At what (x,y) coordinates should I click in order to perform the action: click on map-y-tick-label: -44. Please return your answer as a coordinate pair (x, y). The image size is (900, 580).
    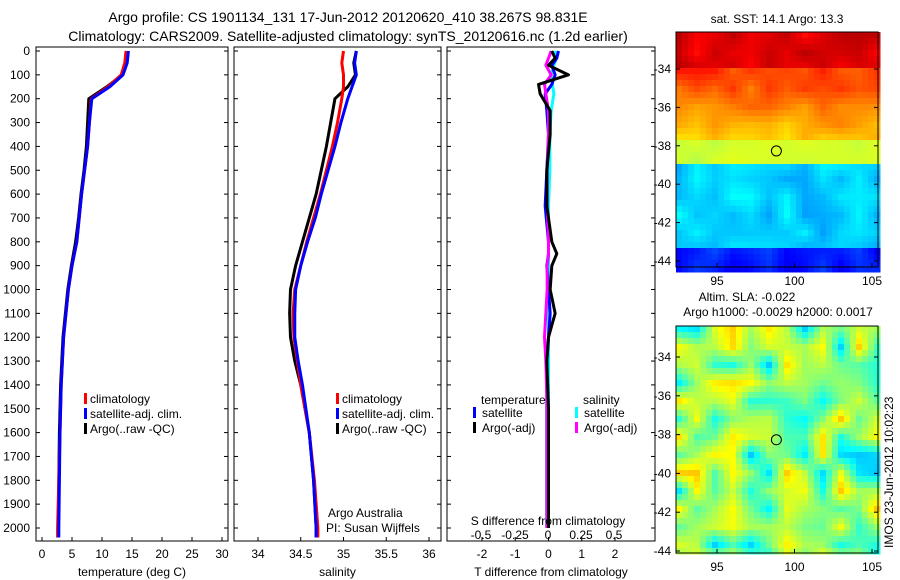
    Looking at the image, I should click on (663, 551).